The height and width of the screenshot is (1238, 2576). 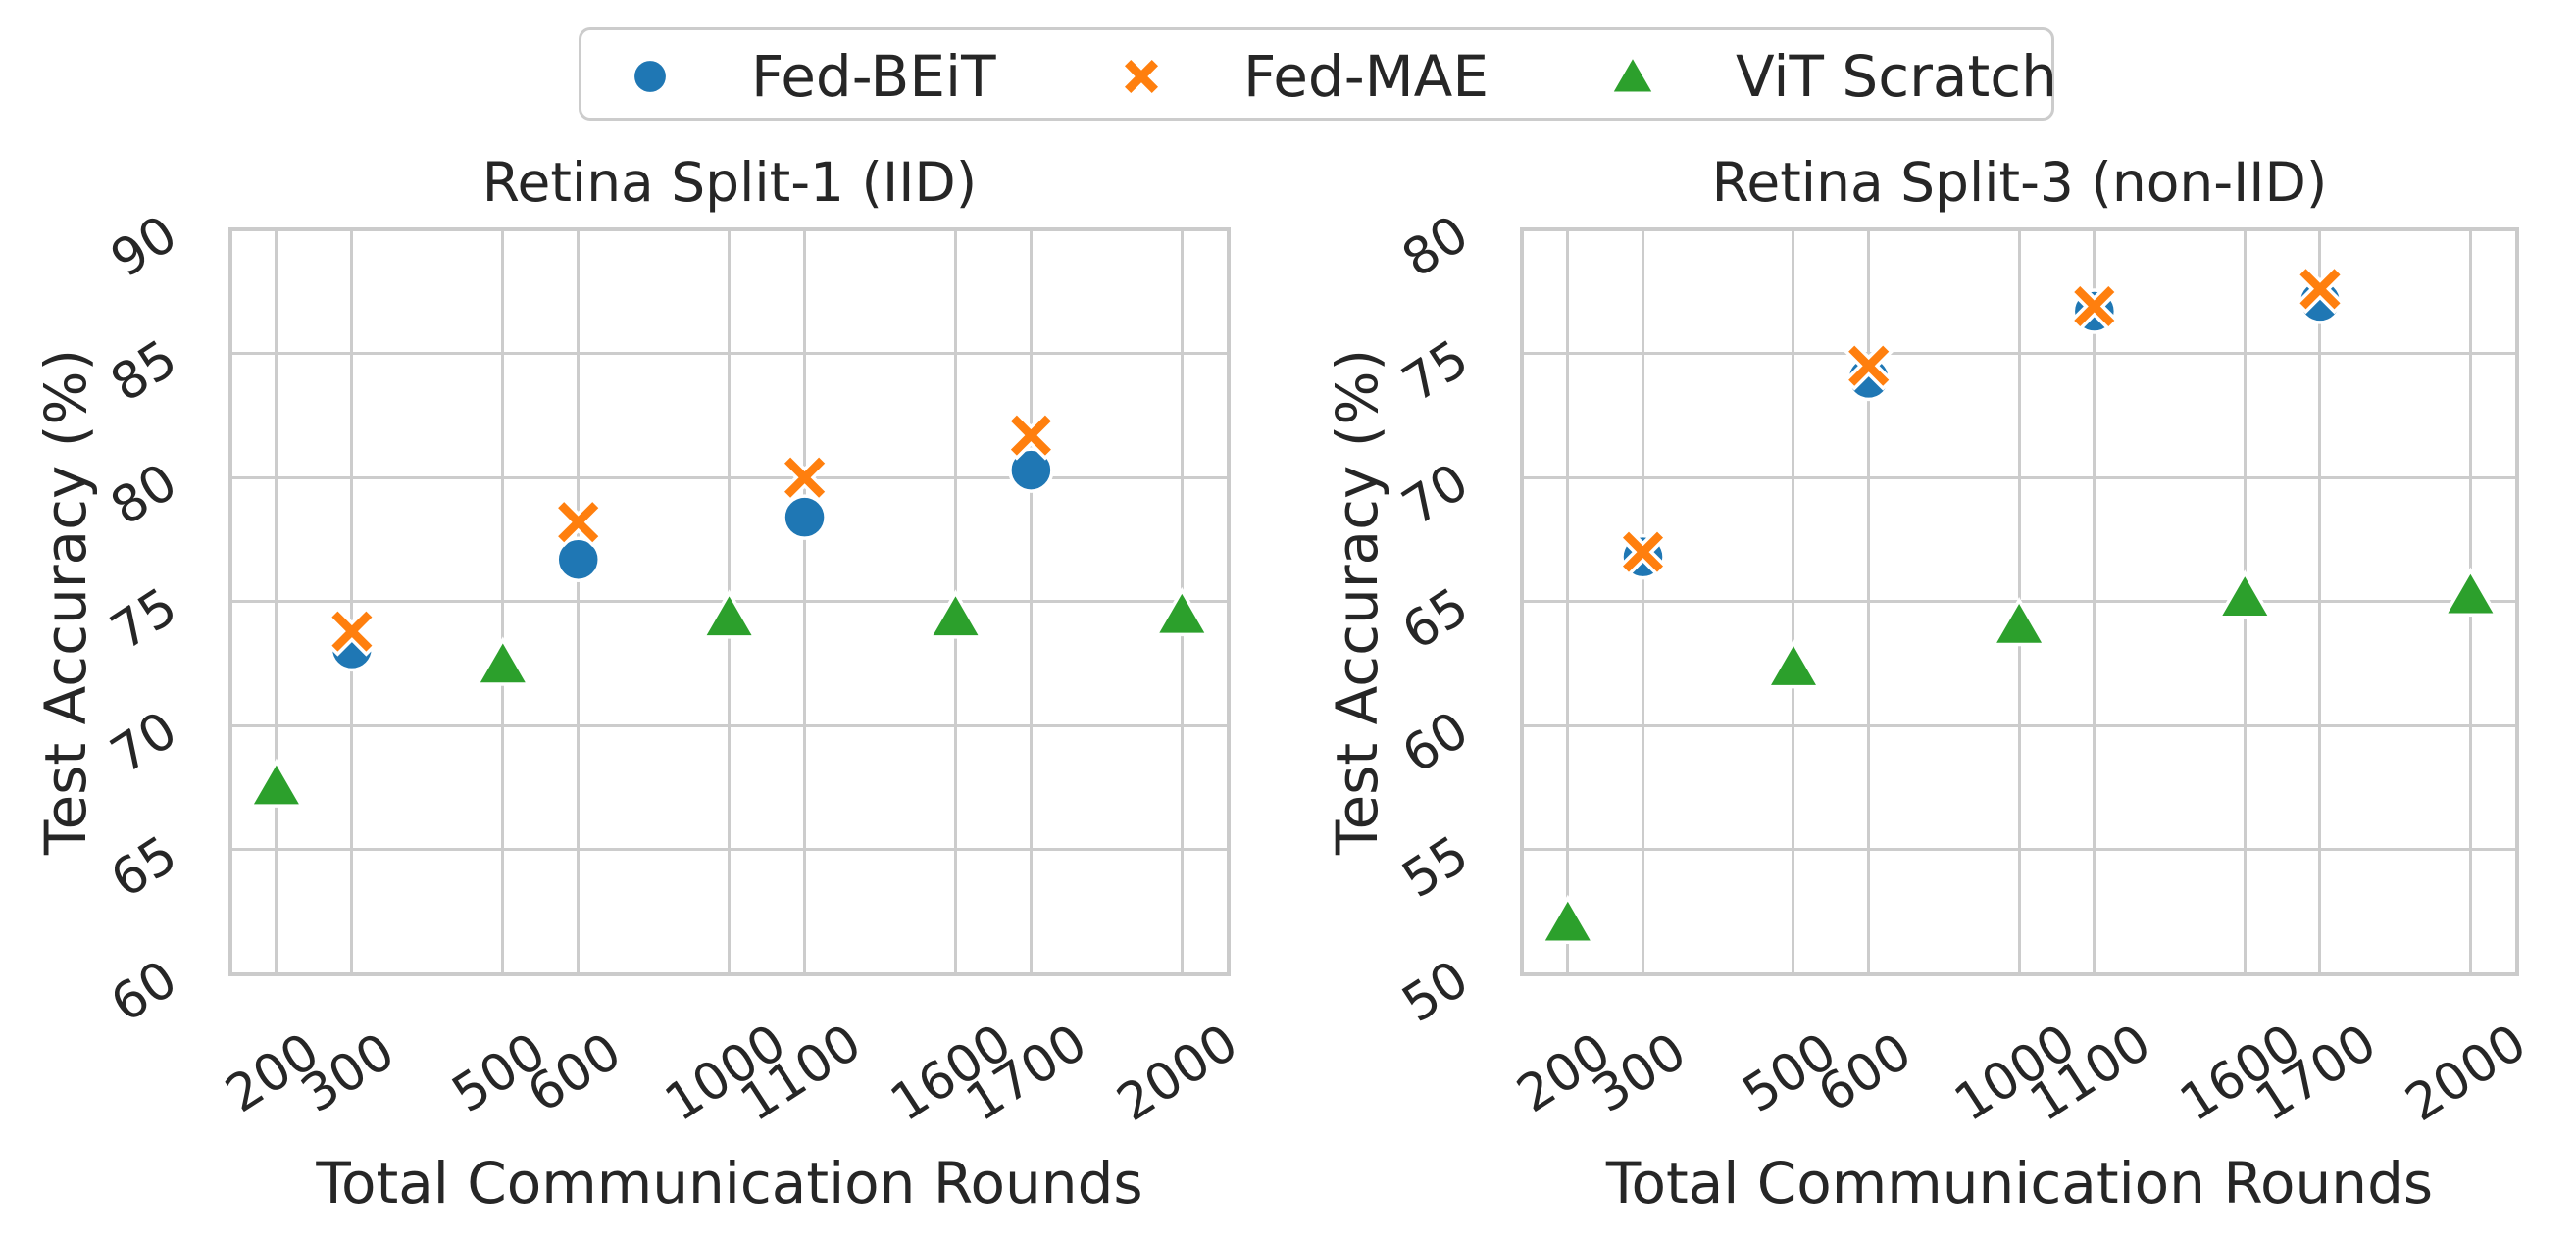 What do you see at coordinates (1896, 76) in the screenshot?
I see `legend-label: ViT Scratch` at bounding box center [1896, 76].